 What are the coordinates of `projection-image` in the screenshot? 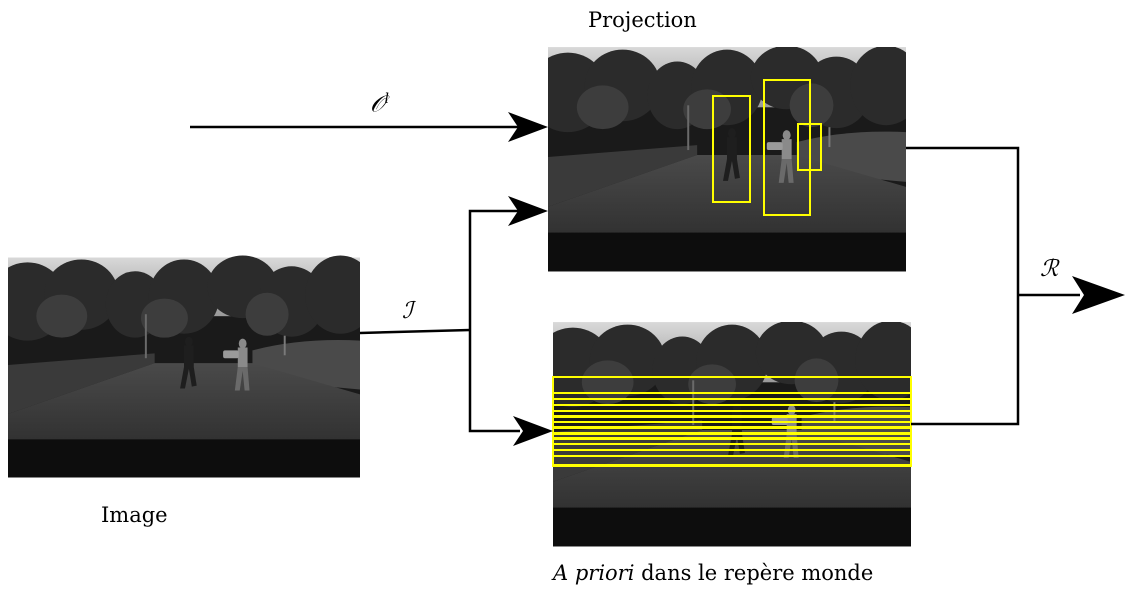 It's located at (727, 159).